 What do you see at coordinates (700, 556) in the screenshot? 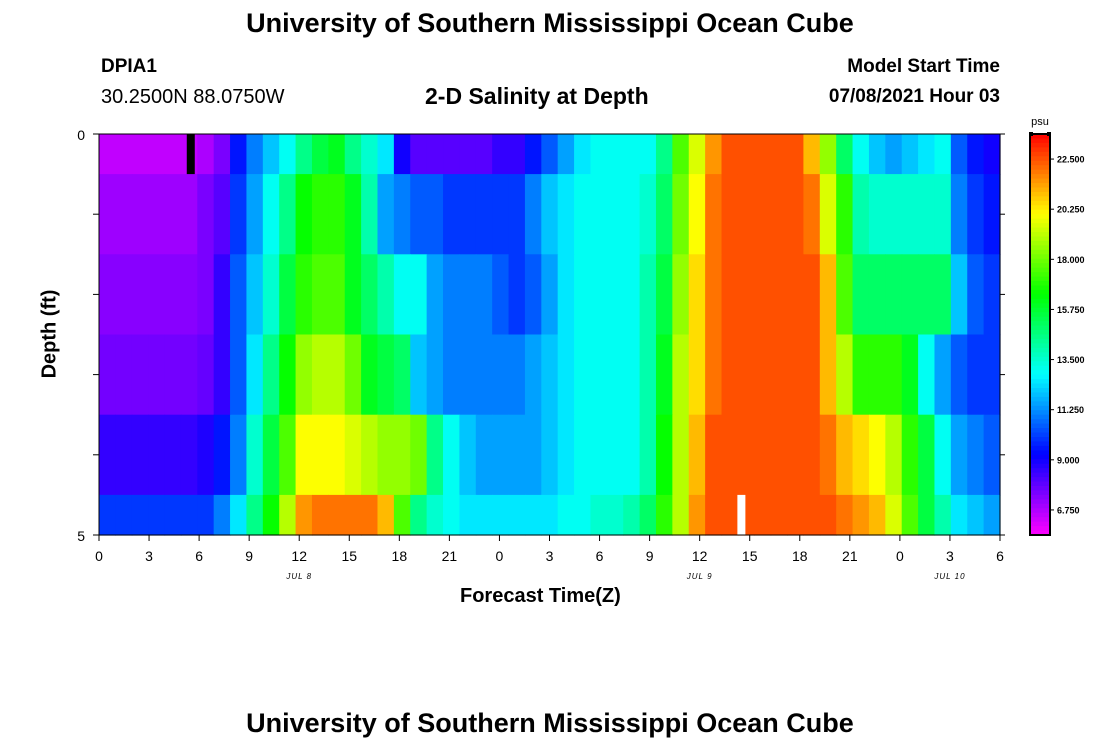
I see `x-tick-label: 12` at bounding box center [700, 556].